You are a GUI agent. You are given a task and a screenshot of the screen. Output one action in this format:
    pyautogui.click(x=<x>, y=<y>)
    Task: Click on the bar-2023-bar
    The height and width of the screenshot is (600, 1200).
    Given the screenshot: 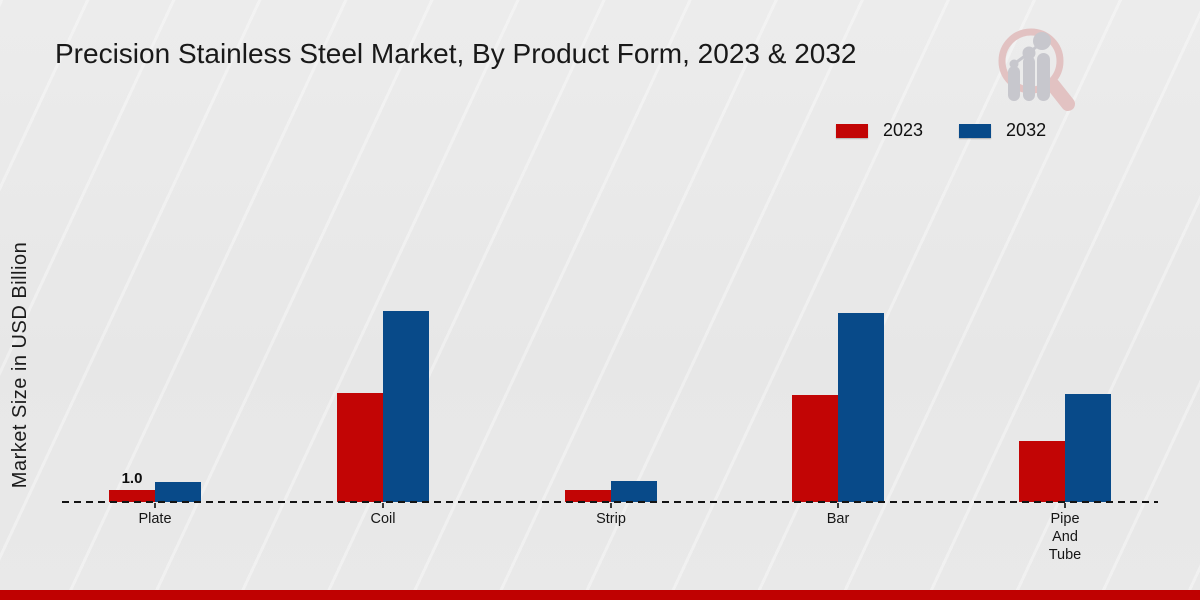 What is the action you would take?
    pyautogui.click(x=815, y=448)
    